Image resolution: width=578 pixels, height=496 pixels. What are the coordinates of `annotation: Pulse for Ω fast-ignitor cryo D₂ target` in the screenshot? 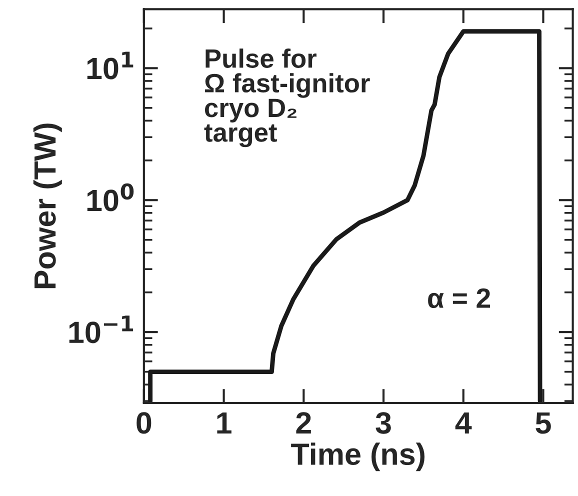 It's located at (287, 98).